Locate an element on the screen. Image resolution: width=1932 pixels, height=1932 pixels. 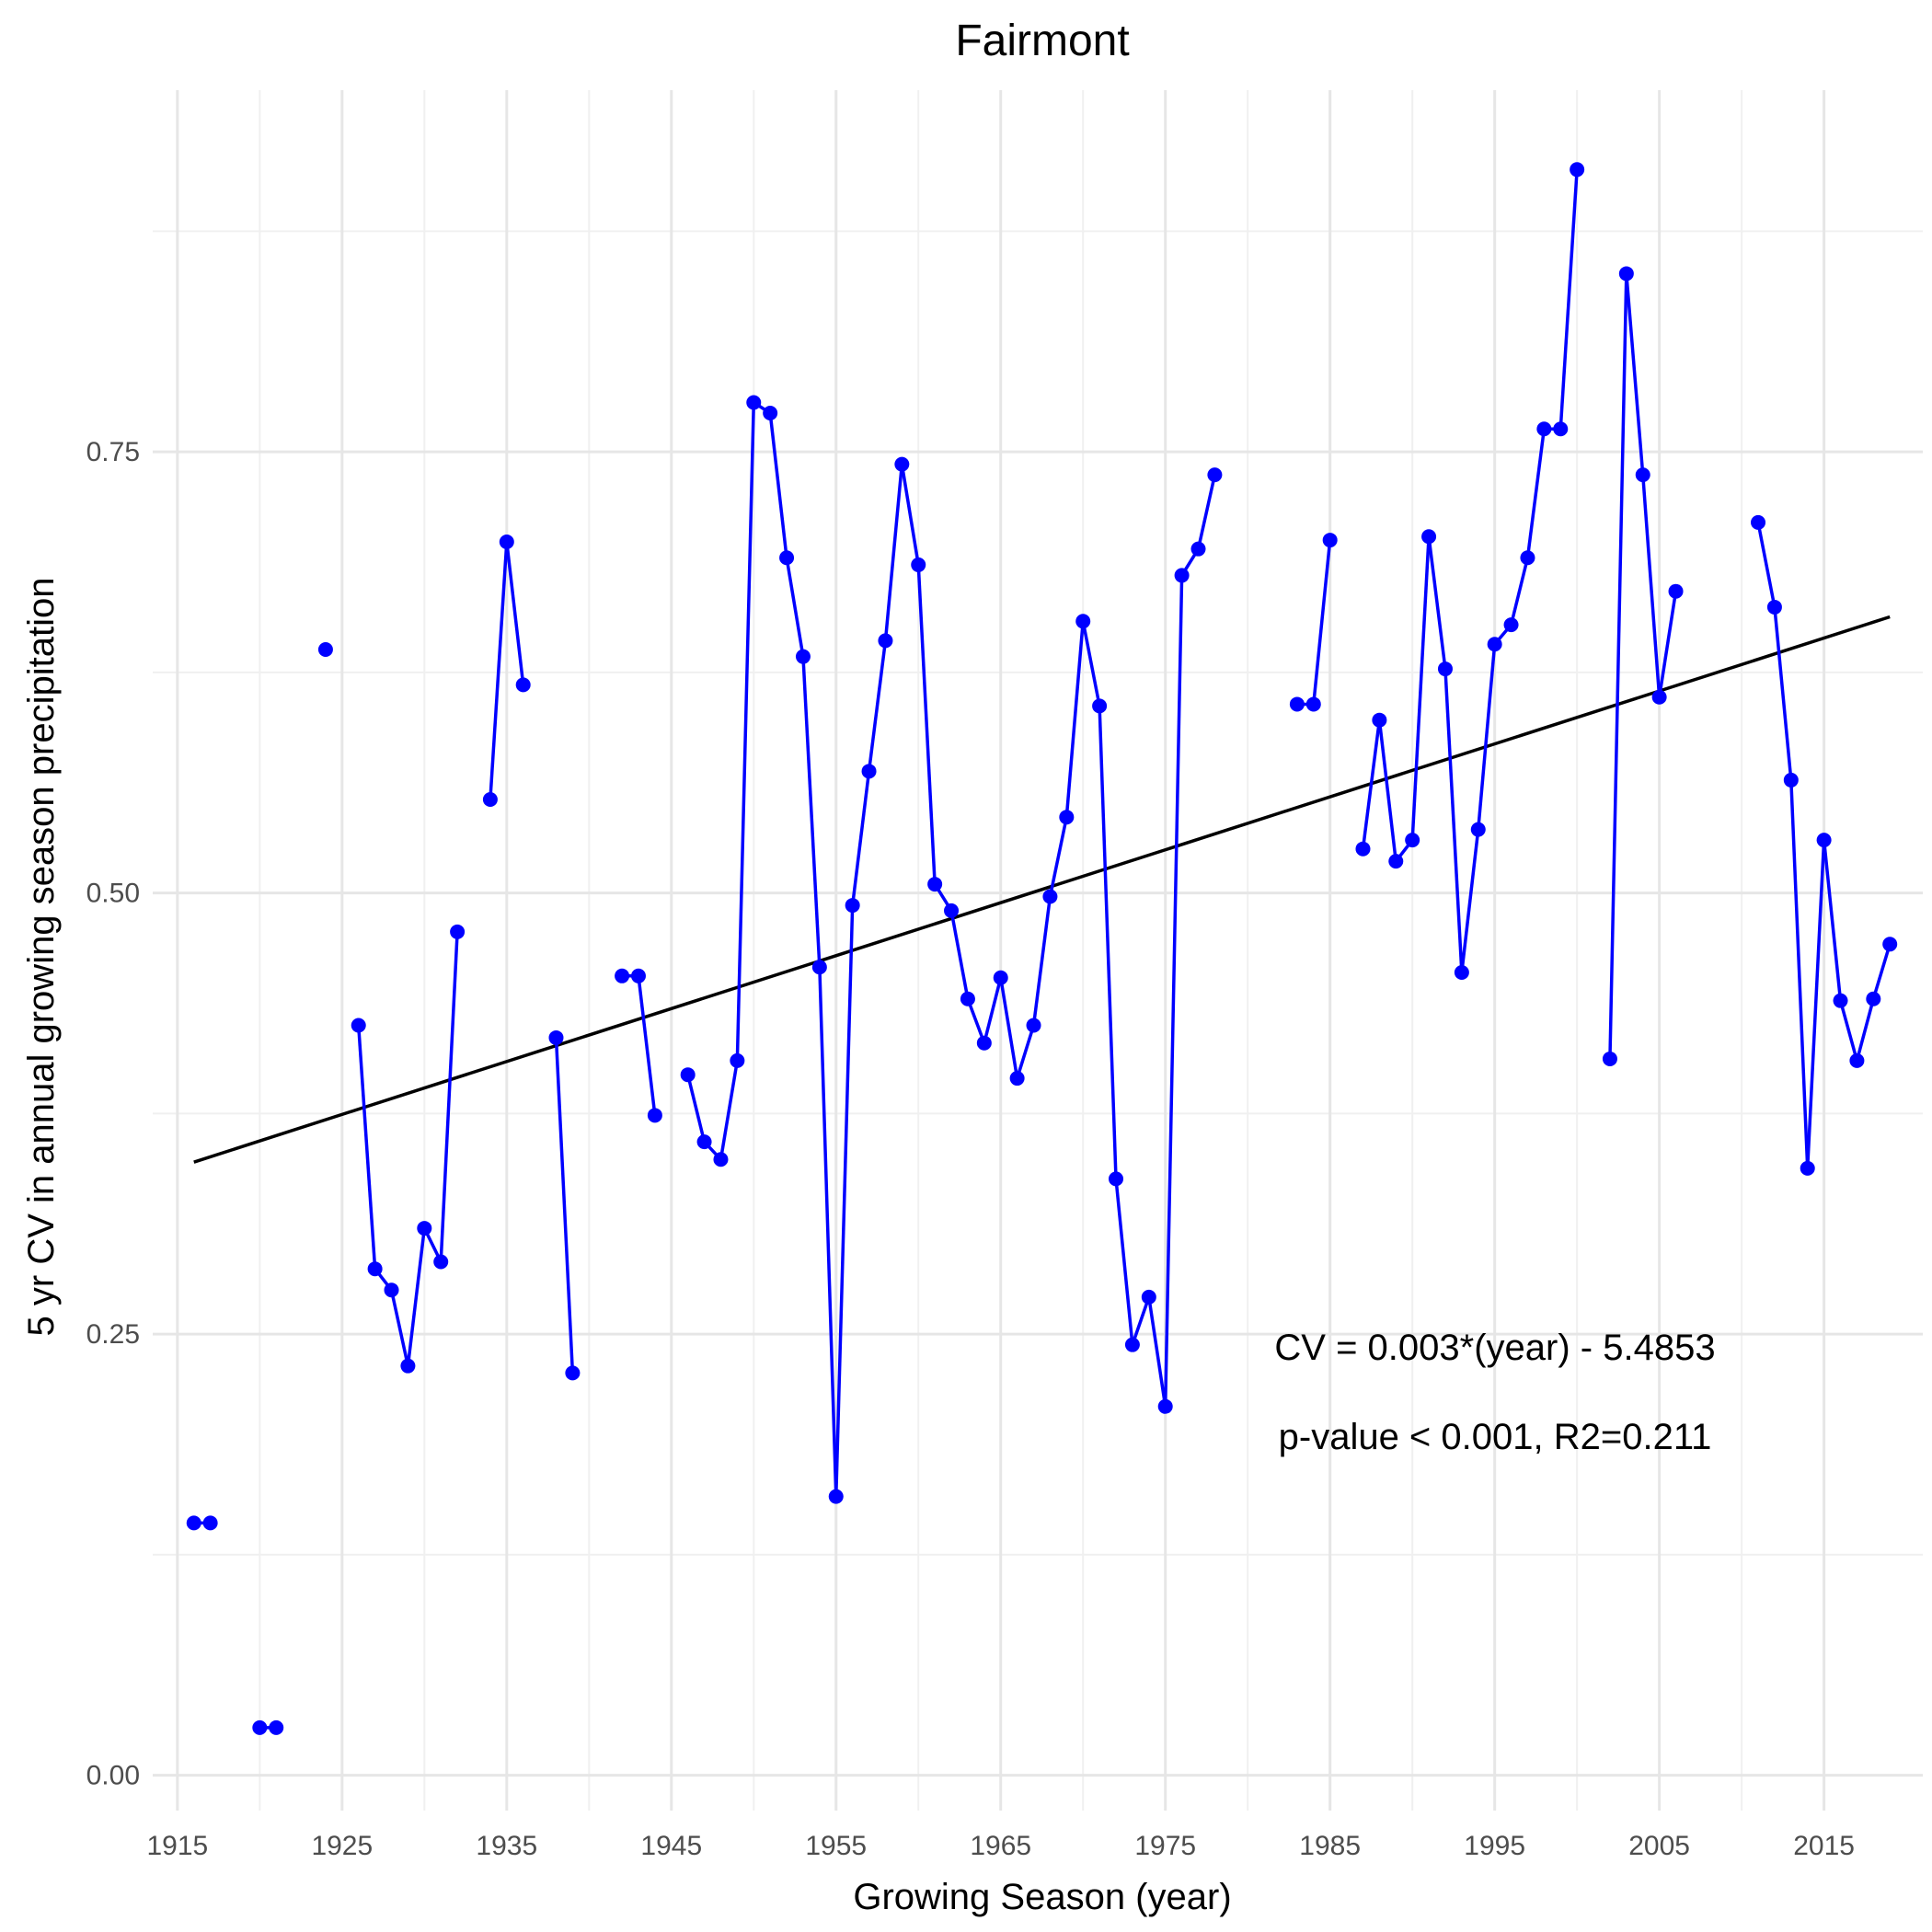
x-tick-label: 1935 is located at coordinates (506, 1846).